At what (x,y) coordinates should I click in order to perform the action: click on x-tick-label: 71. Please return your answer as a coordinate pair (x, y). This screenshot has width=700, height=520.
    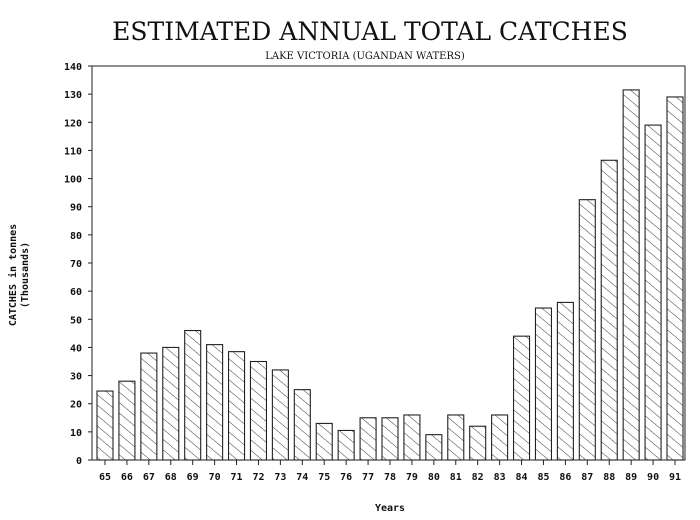
    Looking at the image, I should click on (237, 477).